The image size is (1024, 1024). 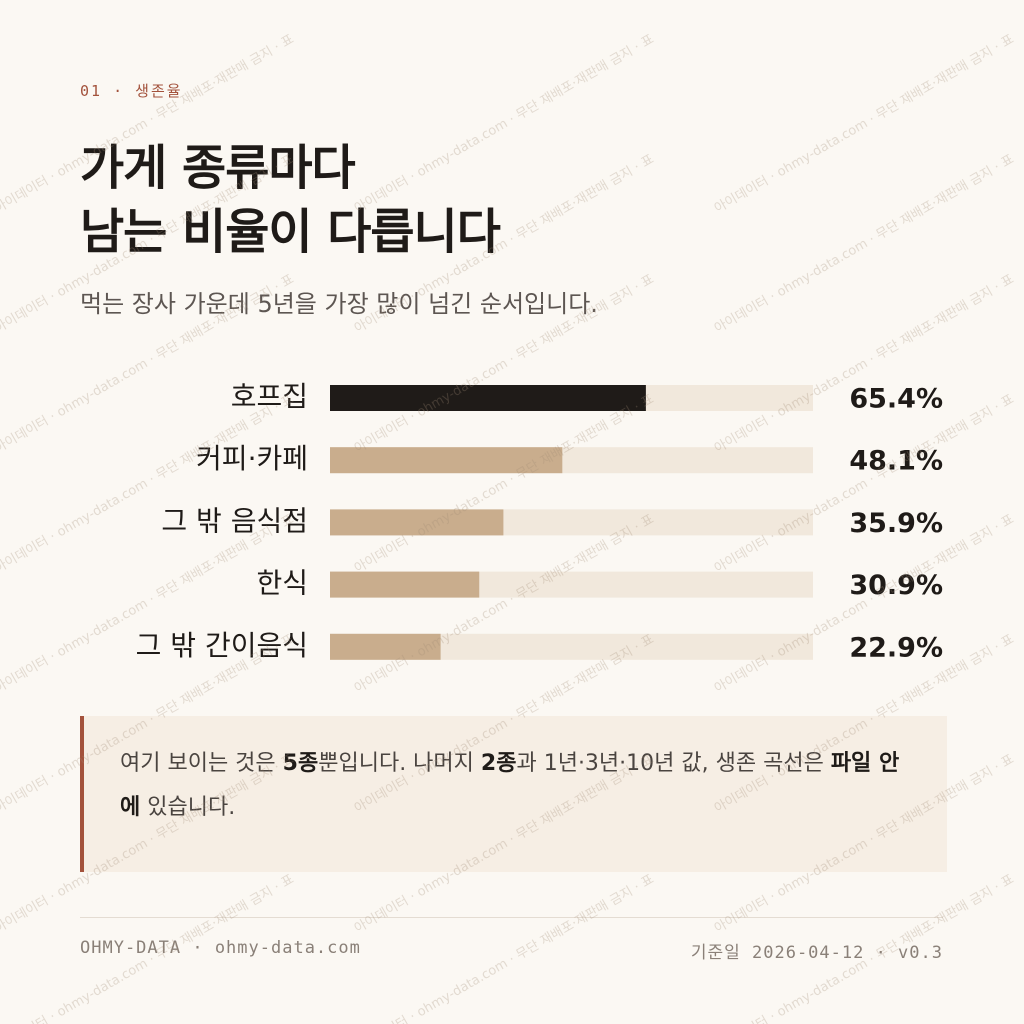 I want to click on category-label: 그 밖 간이음식, so click(x=222, y=645).